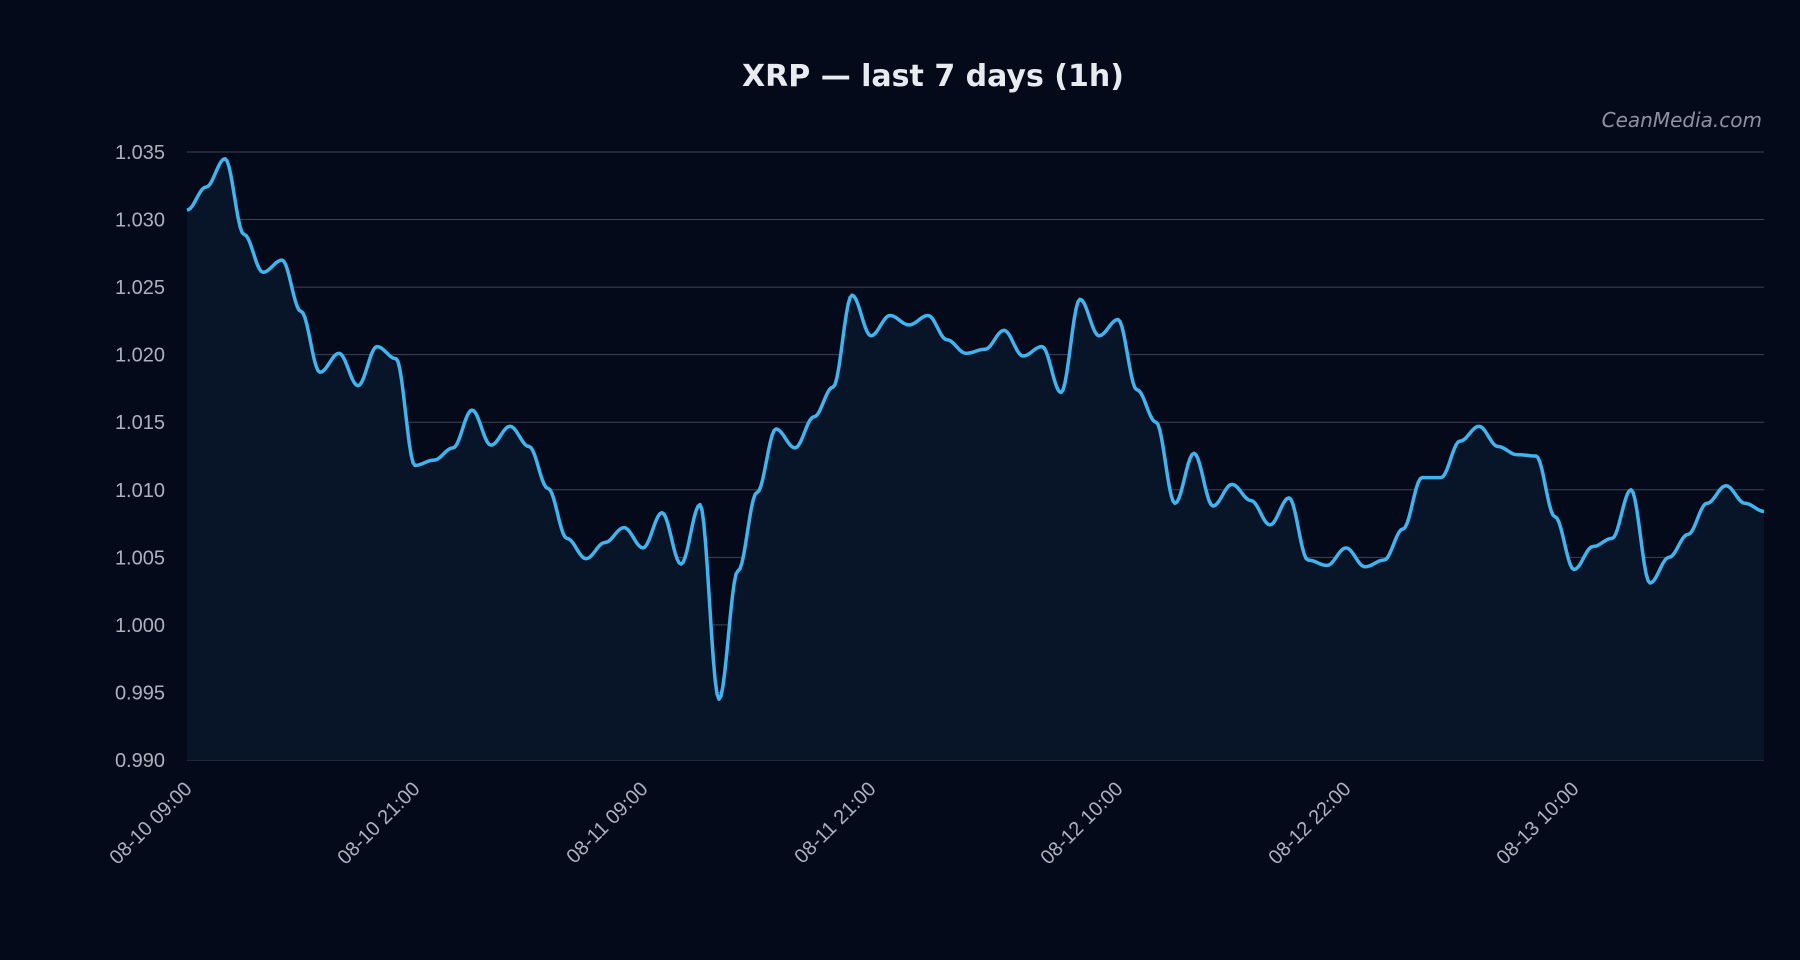 The width and height of the screenshot is (1800, 960). What do you see at coordinates (140, 491) in the screenshot?
I see `y-tick-label: 1.010` at bounding box center [140, 491].